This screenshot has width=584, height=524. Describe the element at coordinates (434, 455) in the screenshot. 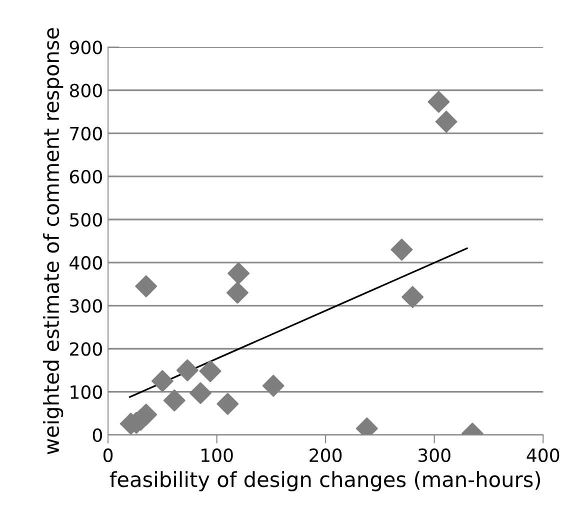

I see `x-tick-label: 300` at that location.